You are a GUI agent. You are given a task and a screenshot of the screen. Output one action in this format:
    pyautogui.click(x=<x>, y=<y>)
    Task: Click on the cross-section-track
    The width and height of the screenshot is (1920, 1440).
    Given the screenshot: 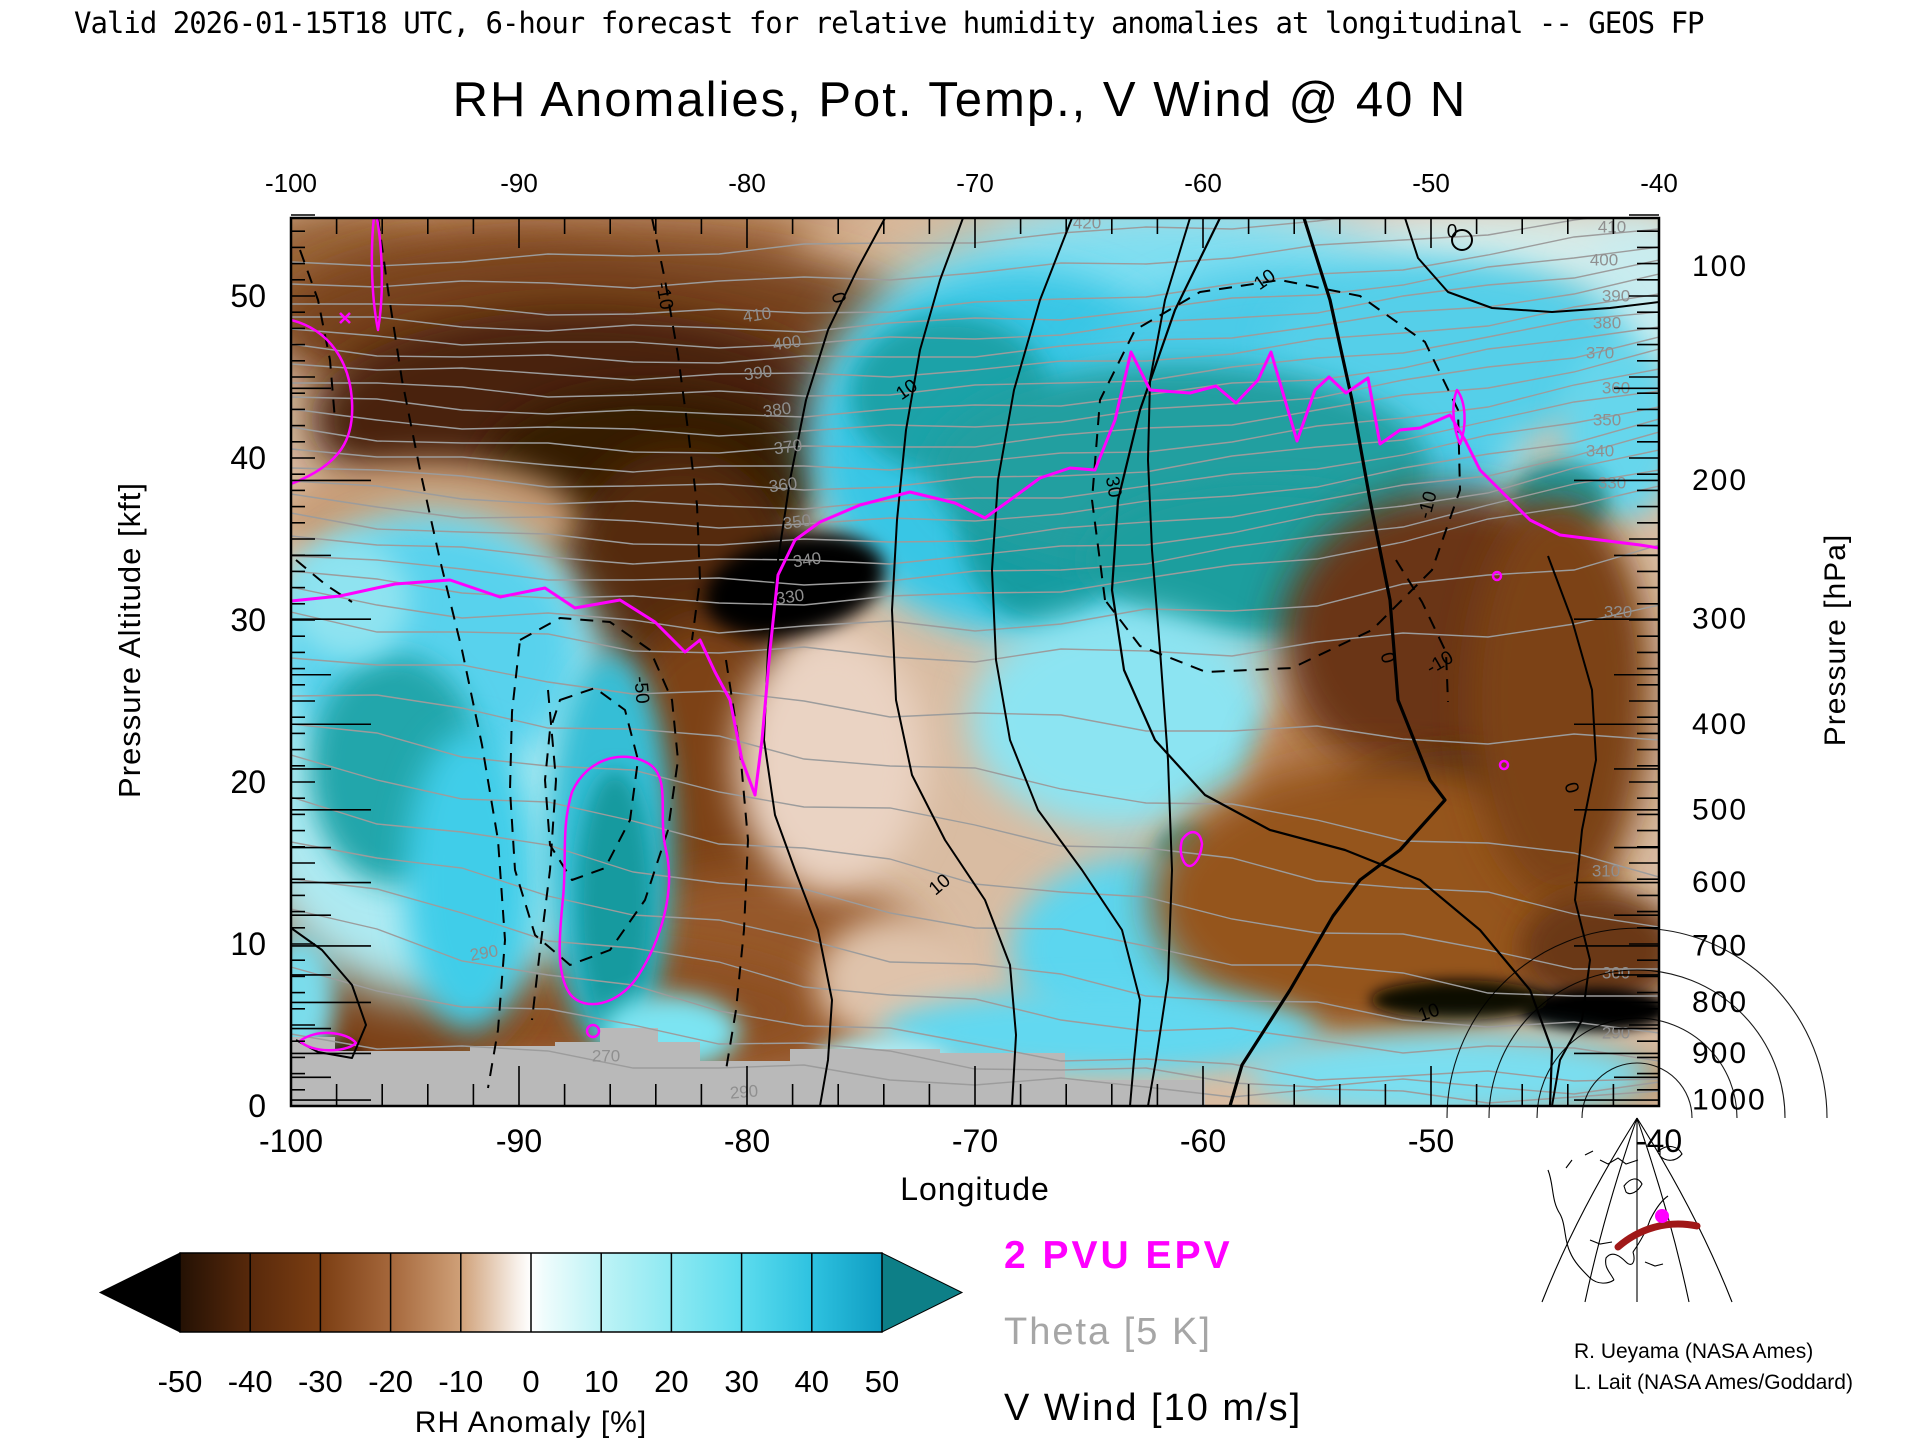 What is the action you would take?
    pyautogui.click(x=1657, y=1235)
    